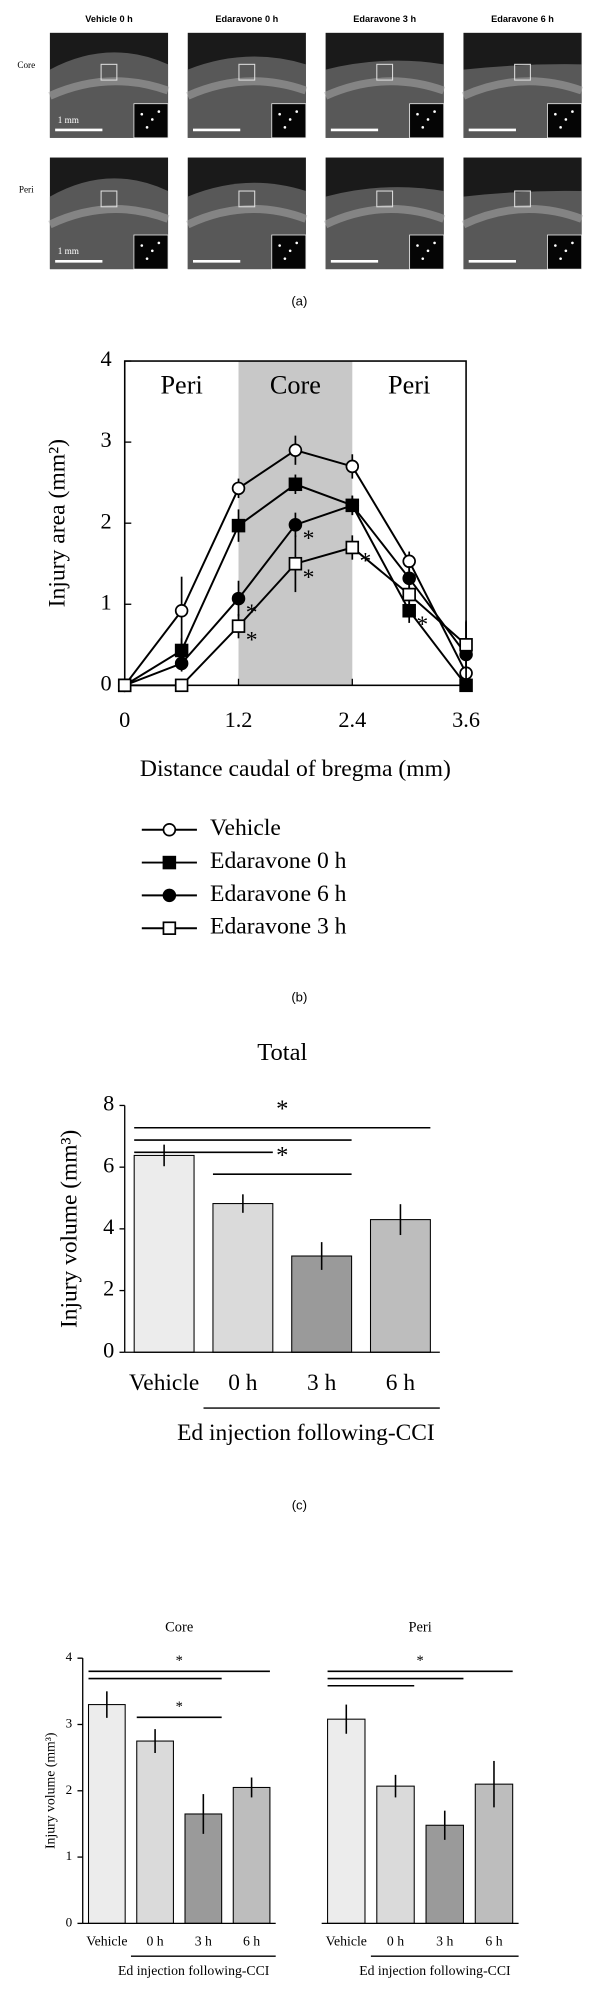 This screenshot has width=600, height=2012. Describe the element at coordinates (409, 384) in the screenshot. I see `region-label: Peri` at that location.